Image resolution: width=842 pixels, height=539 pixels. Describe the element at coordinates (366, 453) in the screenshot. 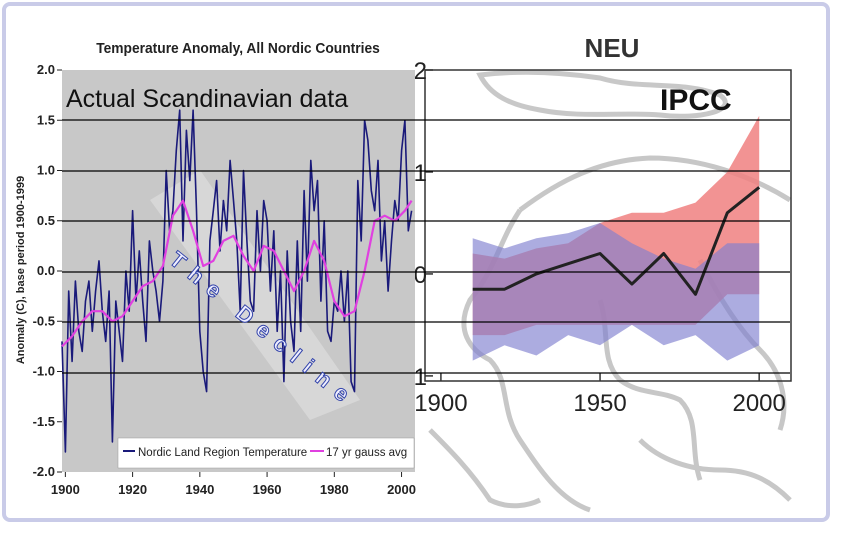

I see `legend-label-gauss: 17 yr gauss avg` at that location.